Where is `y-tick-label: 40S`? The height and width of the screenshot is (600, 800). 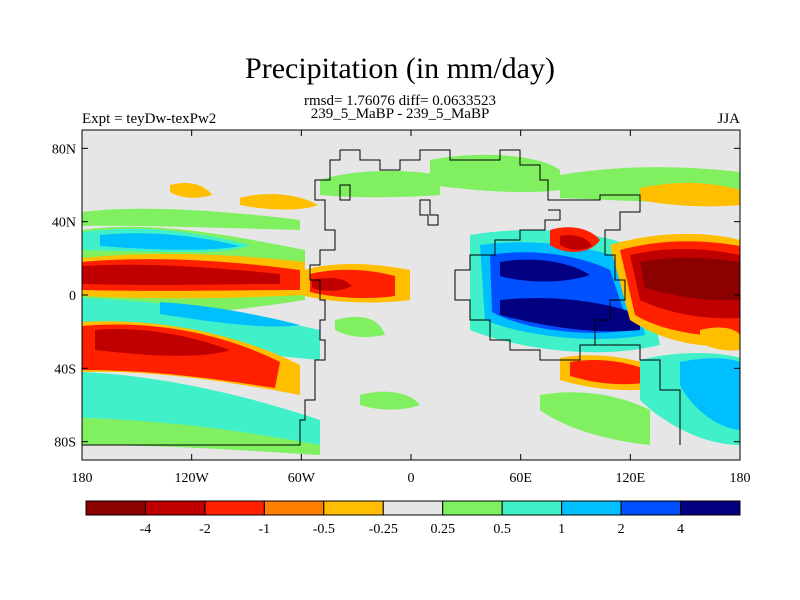 y-tick-label: 40S is located at coordinates (65, 369).